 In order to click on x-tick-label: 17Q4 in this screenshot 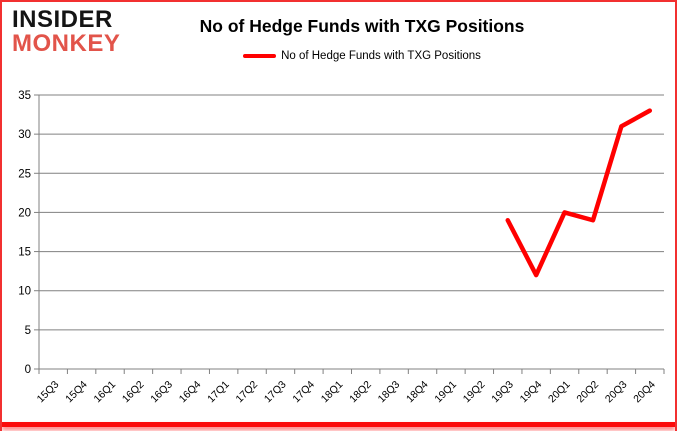, I will do `click(303, 392)`.